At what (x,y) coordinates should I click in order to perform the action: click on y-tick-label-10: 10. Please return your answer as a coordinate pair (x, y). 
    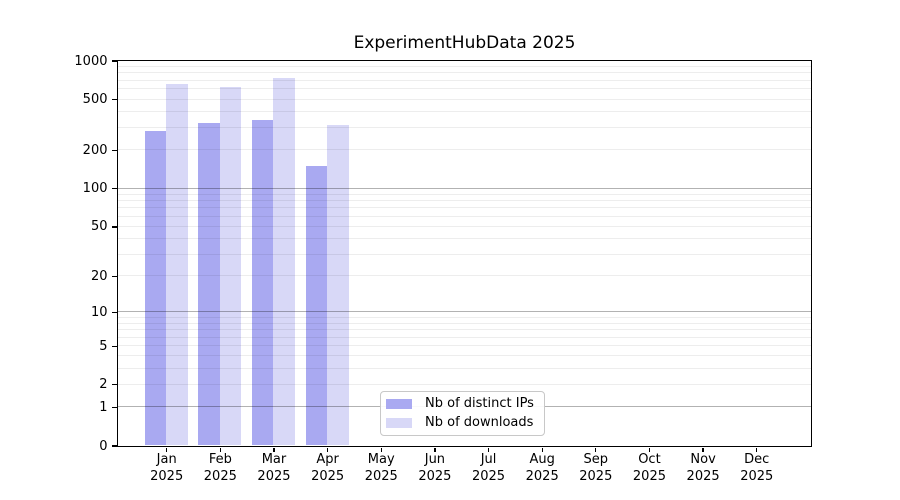
    Looking at the image, I should click on (99, 312).